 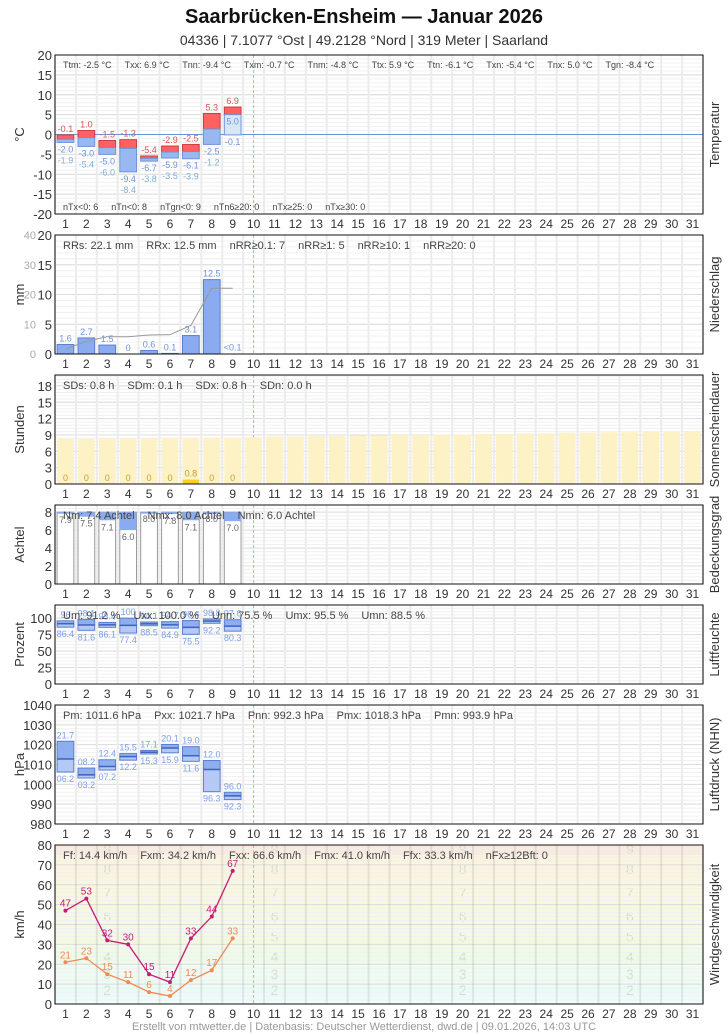 What do you see at coordinates (41, 824) in the screenshot?
I see `y-tick-label: 980` at bounding box center [41, 824].